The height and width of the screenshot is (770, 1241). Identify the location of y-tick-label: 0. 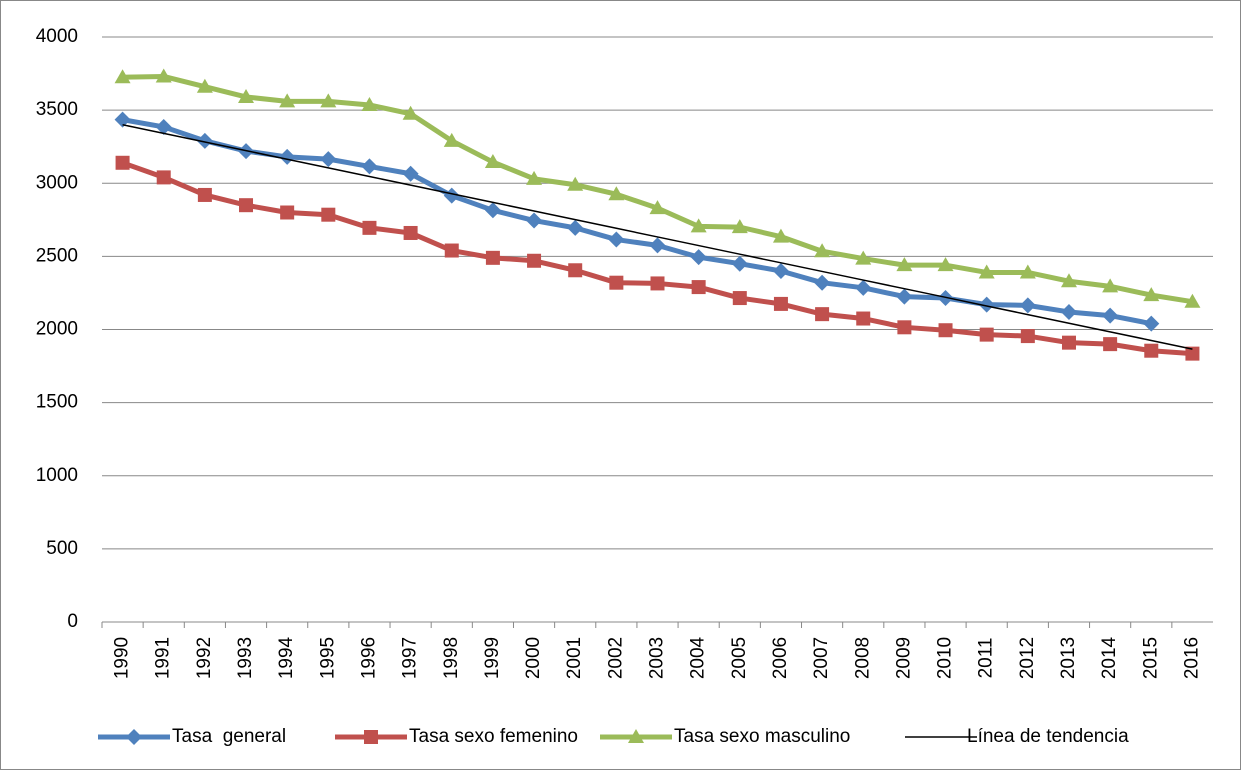
(72, 621).